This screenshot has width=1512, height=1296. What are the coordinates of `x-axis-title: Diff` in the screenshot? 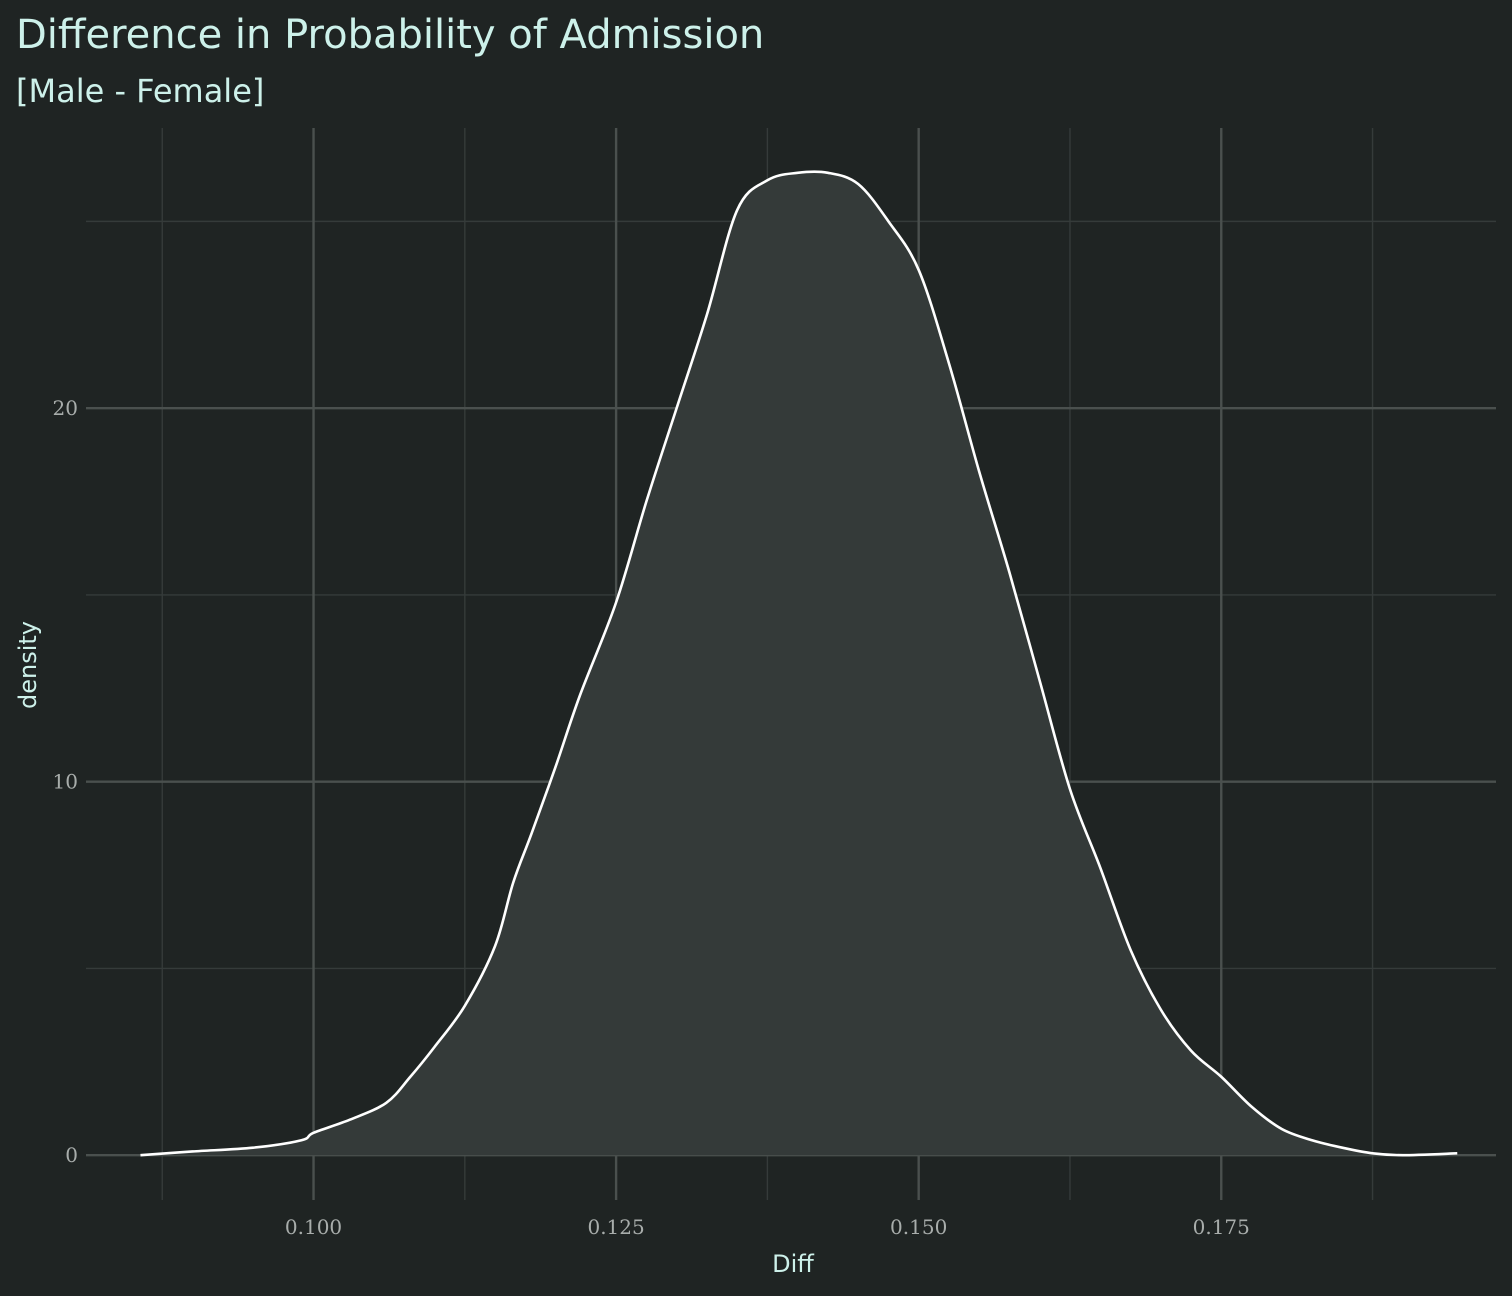 It's located at (793, 1264).